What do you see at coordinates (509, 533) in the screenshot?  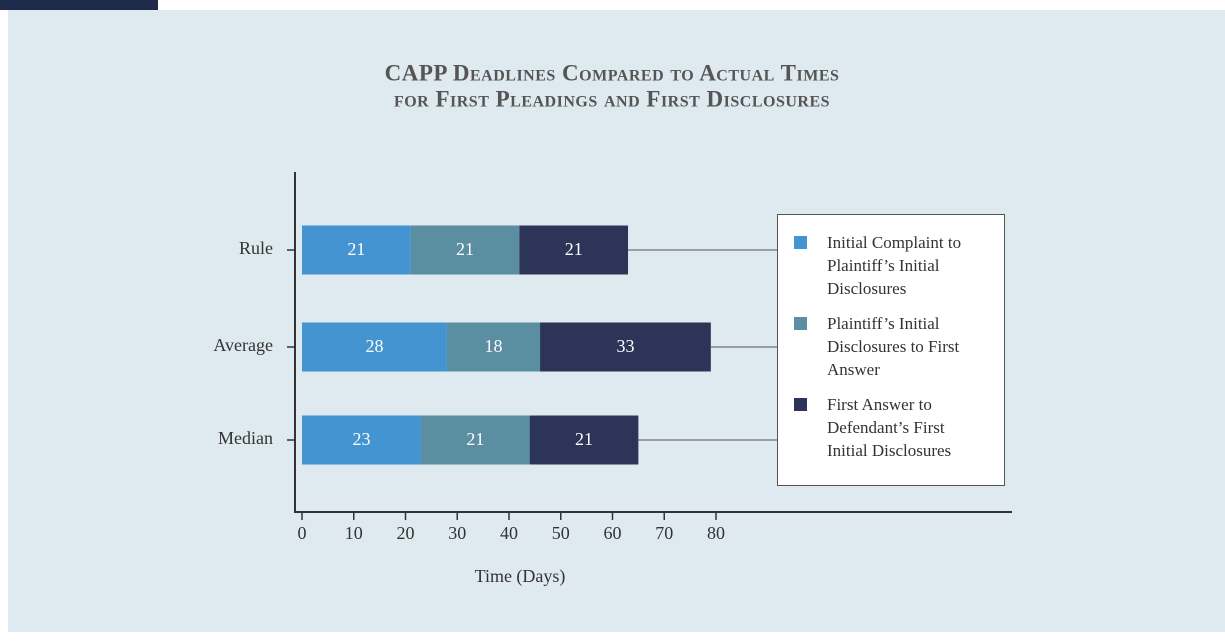 I see `x-tick-label: 40` at bounding box center [509, 533].